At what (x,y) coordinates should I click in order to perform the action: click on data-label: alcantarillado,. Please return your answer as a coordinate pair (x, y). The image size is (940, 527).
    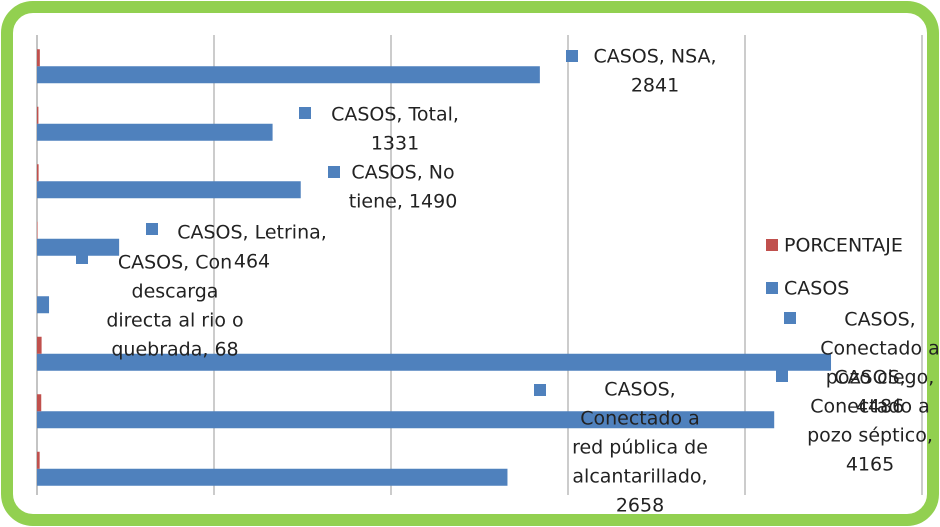
    Looking at the image, I should click on (639, 477).